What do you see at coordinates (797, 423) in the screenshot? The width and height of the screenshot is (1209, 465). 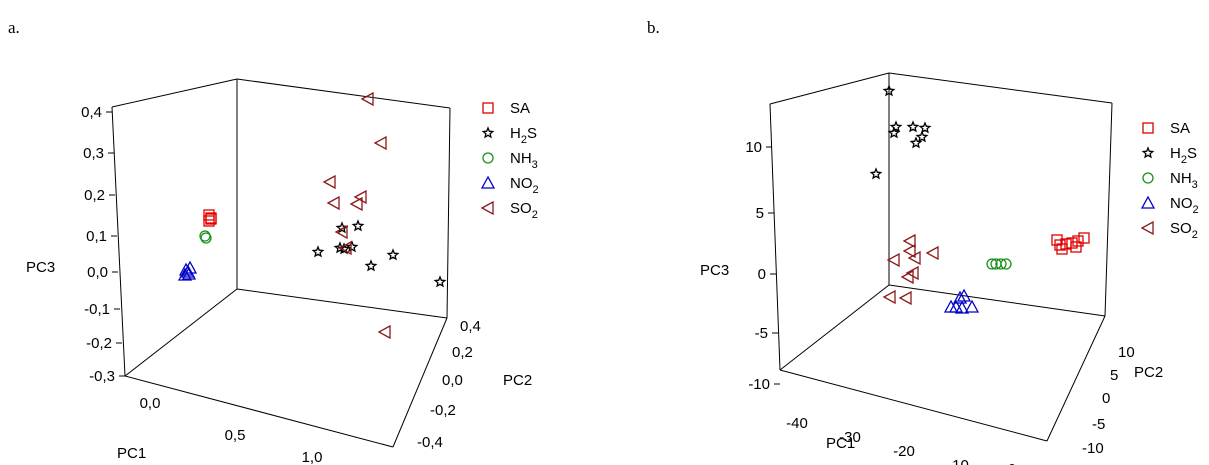 I see `x-tick-label: -40` at bounding box center [797, 423].